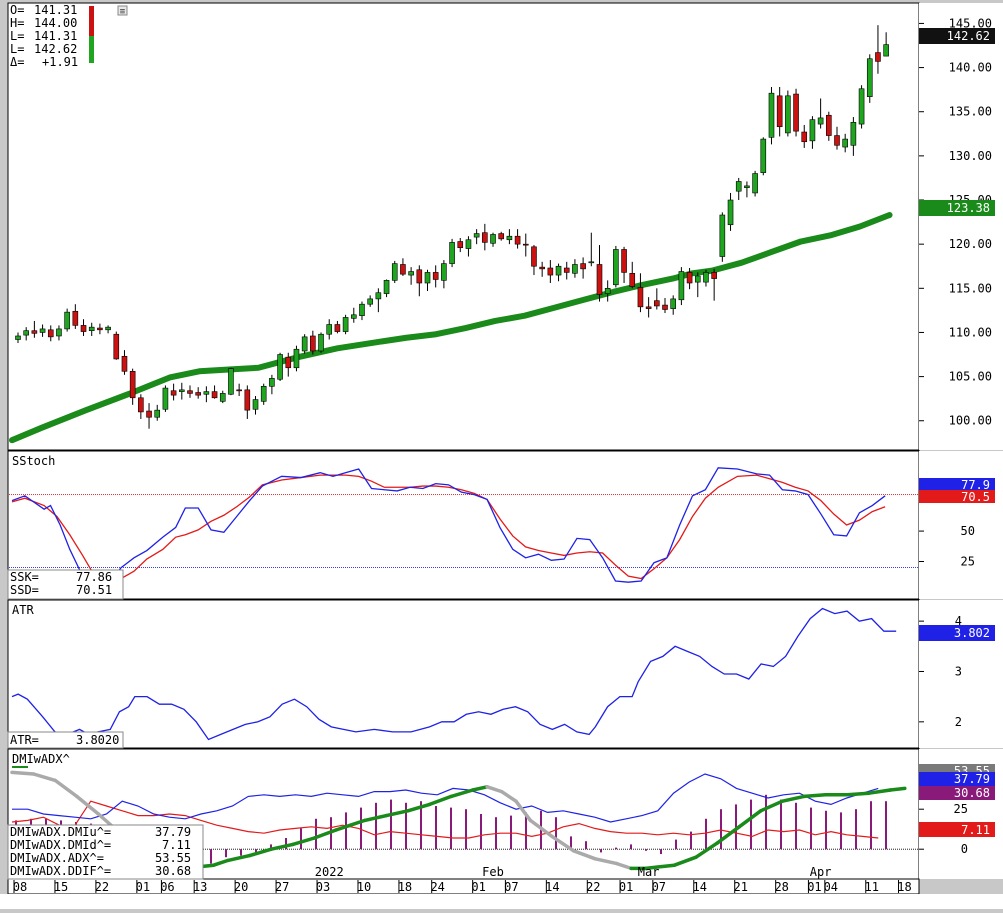  I want to click on atr-tick-label: 4, so click(958, 621).